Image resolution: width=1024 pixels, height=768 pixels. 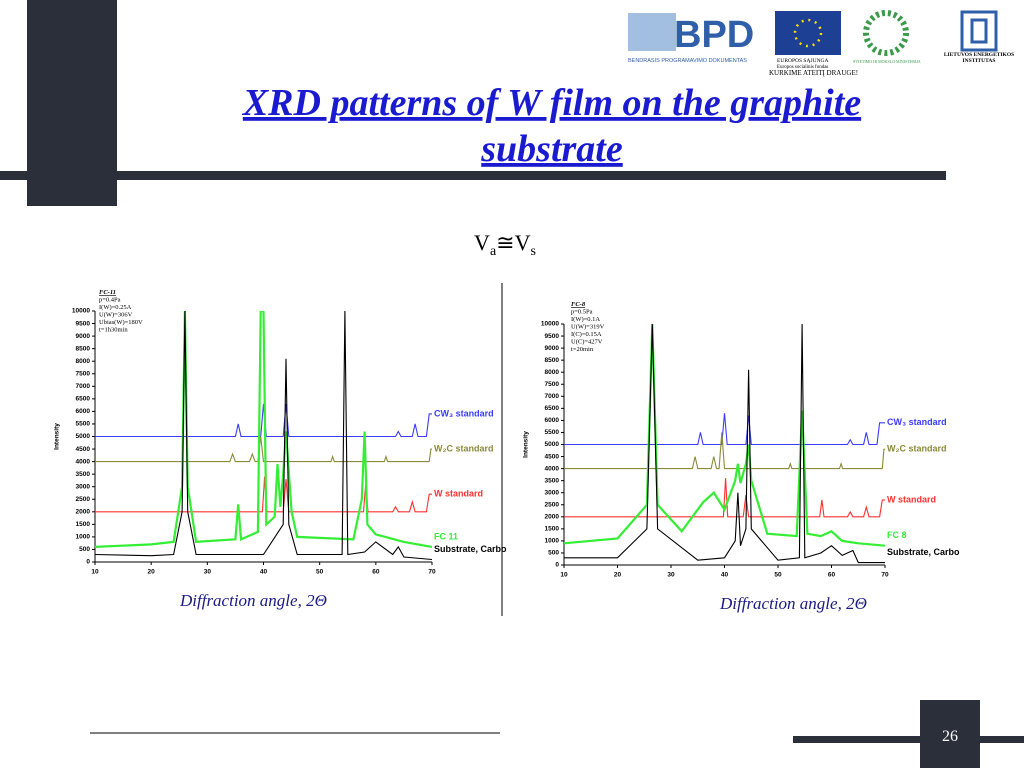 I want to click on ministry-text: ŠVIETIMO IR MOKSLO MINISTERIJA, so click(x=887, y=61).